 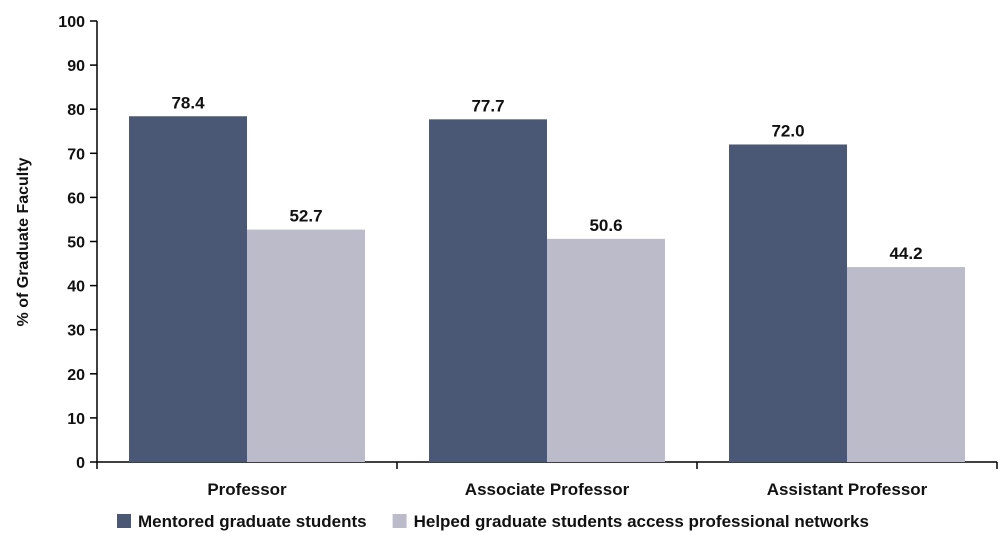 I want to click on y-tick-label: 20, so click(x=76, y=375).